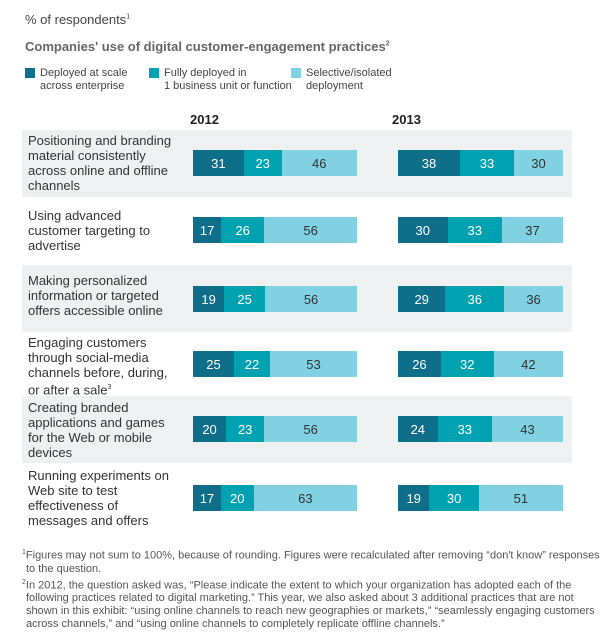 This screenshot has height=641, width=614. I want to click on legend-item: Deployed at scale across enterprise, so click(76, 80).